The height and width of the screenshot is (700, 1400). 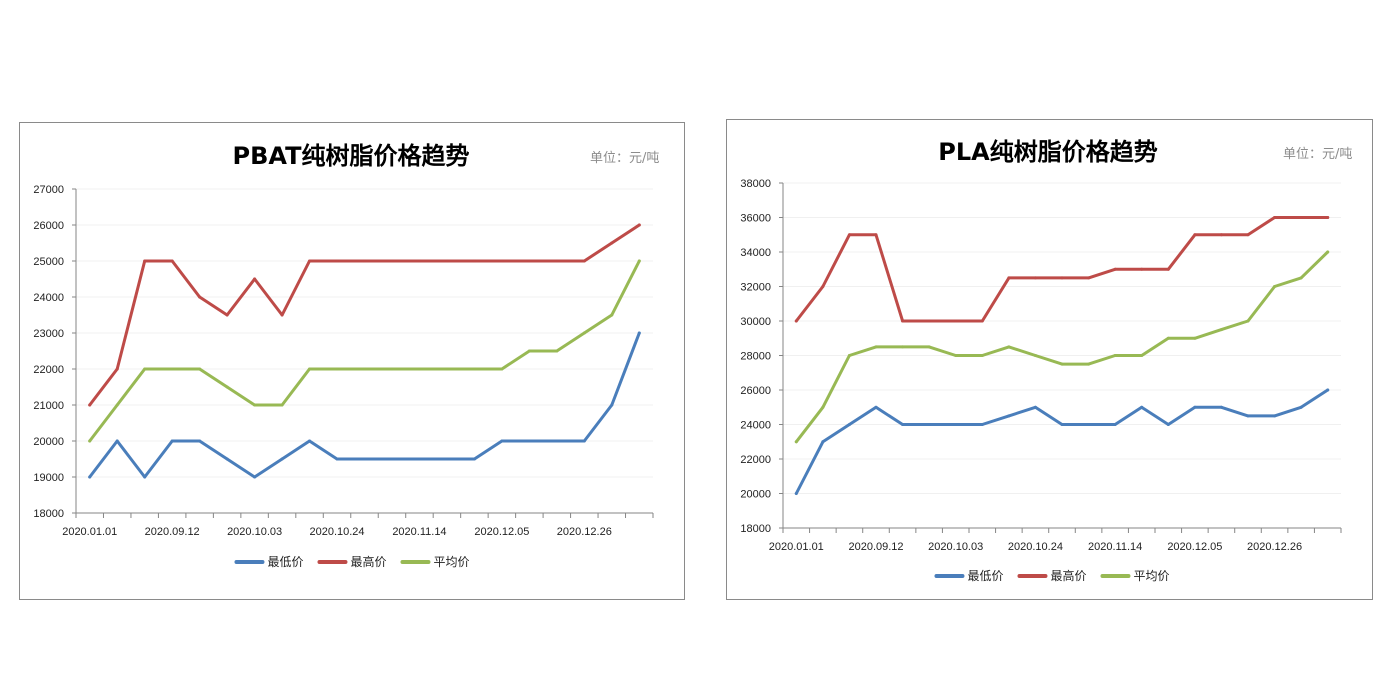 What do you see at coordinates (351, 156) in the screenshot?
I see `pbat-chart-title: PBAT纯树脂价格趋势` at bounding box center [351, 156].